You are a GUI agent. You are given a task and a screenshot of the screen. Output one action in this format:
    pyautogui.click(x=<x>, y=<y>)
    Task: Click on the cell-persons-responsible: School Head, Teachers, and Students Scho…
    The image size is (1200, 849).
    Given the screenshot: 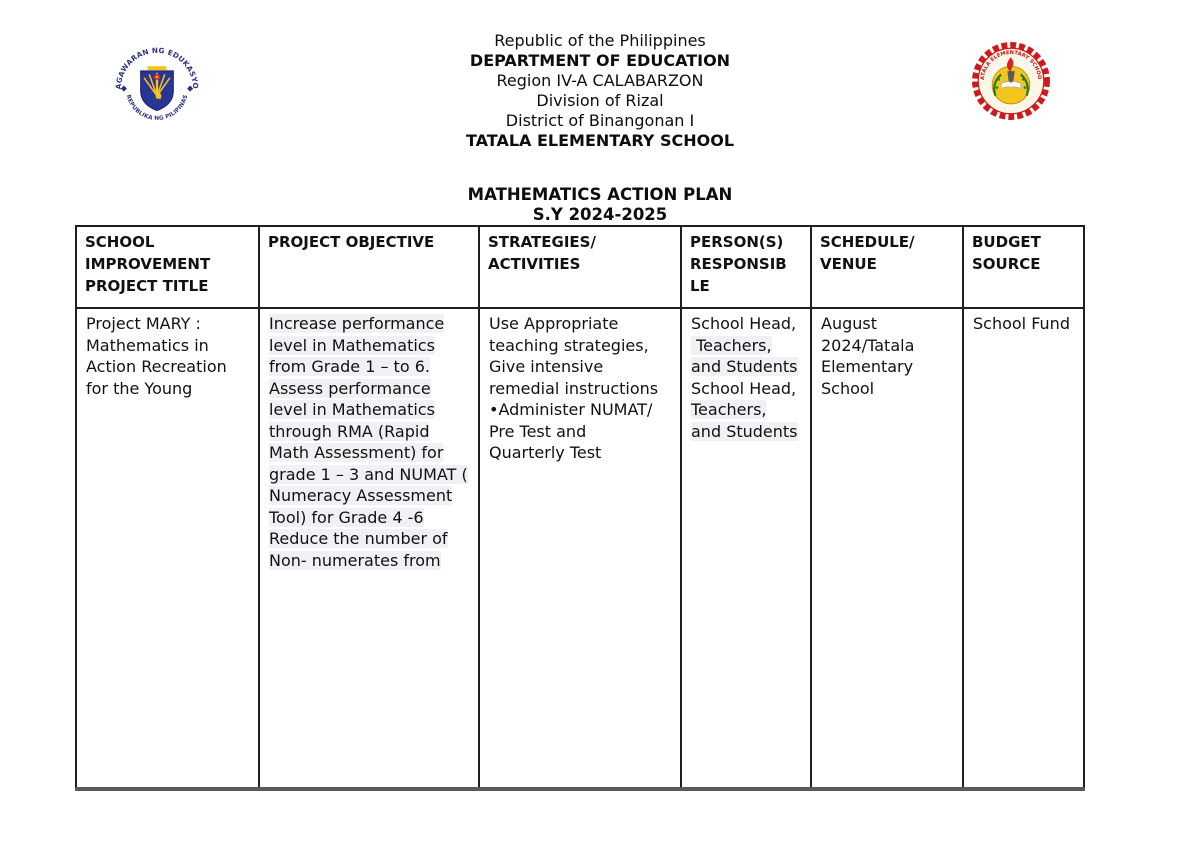 What is the action you would take?
    pyautogui.click(x=746, y=549)
    